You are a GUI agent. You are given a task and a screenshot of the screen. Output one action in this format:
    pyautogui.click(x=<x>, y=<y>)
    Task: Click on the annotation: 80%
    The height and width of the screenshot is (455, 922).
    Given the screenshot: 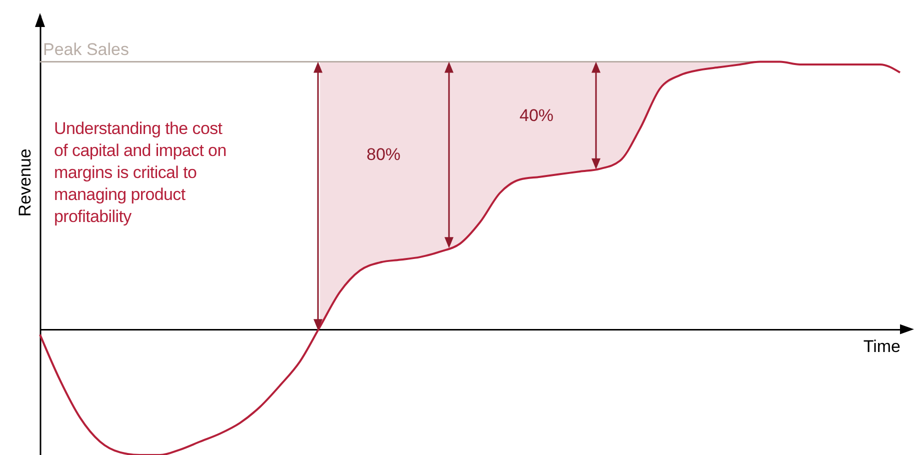 What is the action you would take?
    pyautogui.click(x=383, y=155)
    